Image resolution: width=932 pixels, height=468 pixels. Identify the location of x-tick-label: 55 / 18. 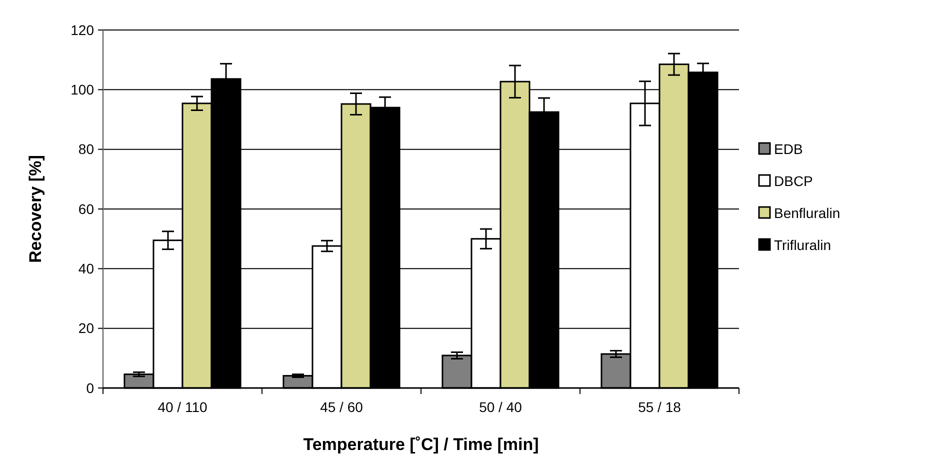
(660, 407).